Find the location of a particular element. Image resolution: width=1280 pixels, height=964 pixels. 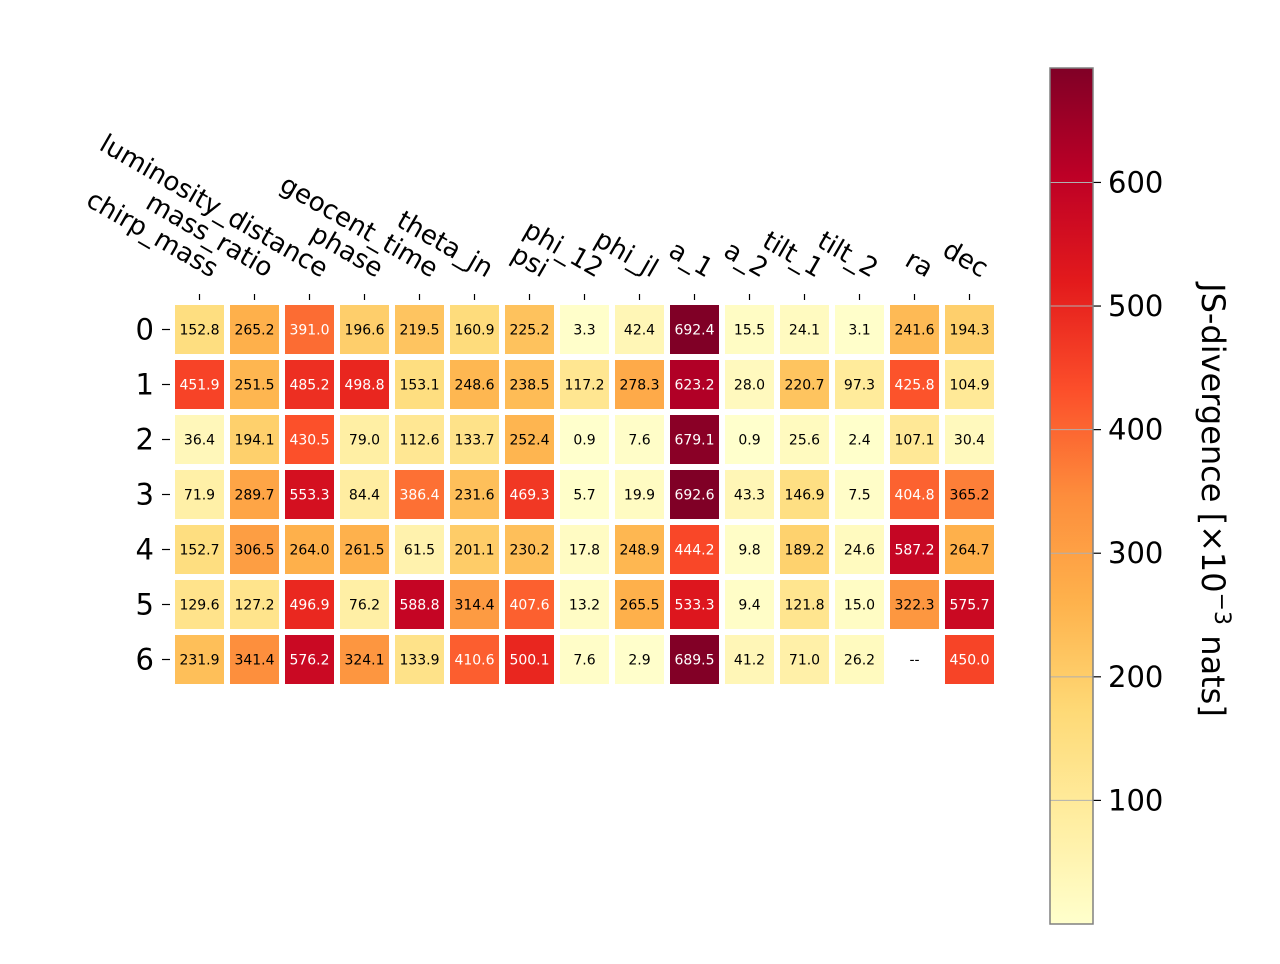

x-tick-label: tilt_1 is located at coordinates (792, 255).